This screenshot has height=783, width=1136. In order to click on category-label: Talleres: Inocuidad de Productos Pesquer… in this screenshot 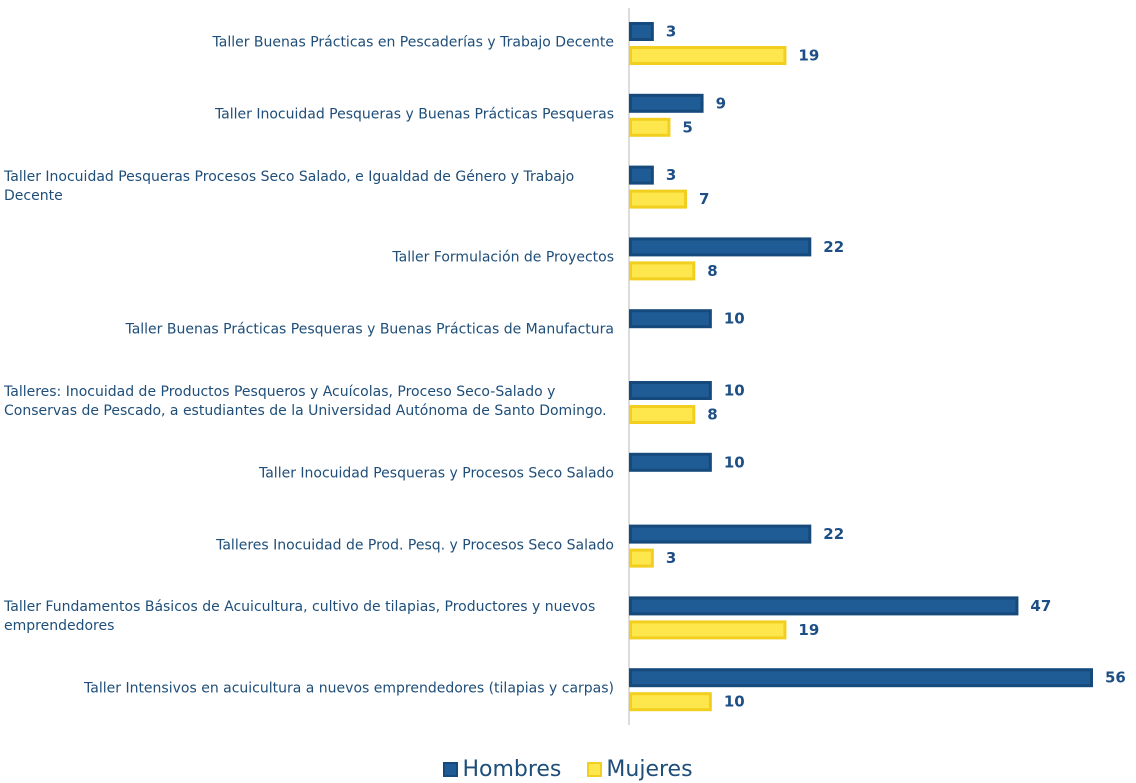, I will do `click(309, 402)`.